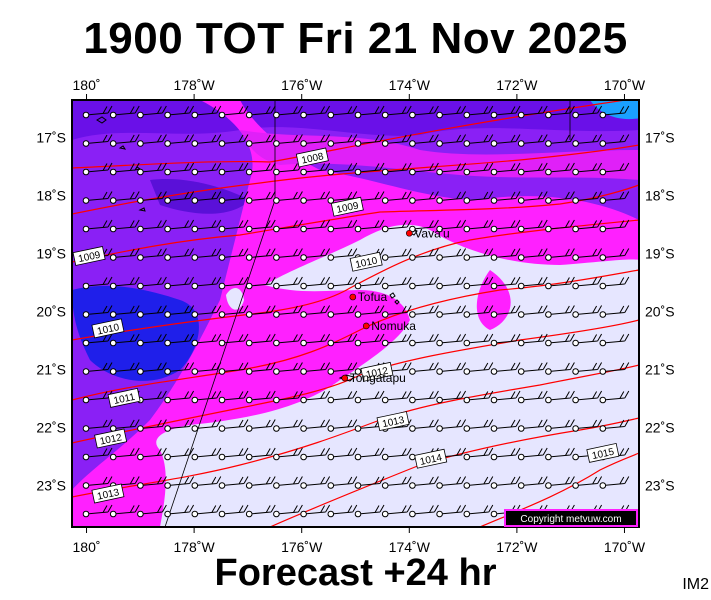 This screenshot has width=711, height=600. What do you see at coordinates (570, 519) in the screenshot?
I see `copyright-text: Copyright metvuw.com` at bounding box center [570, 519].